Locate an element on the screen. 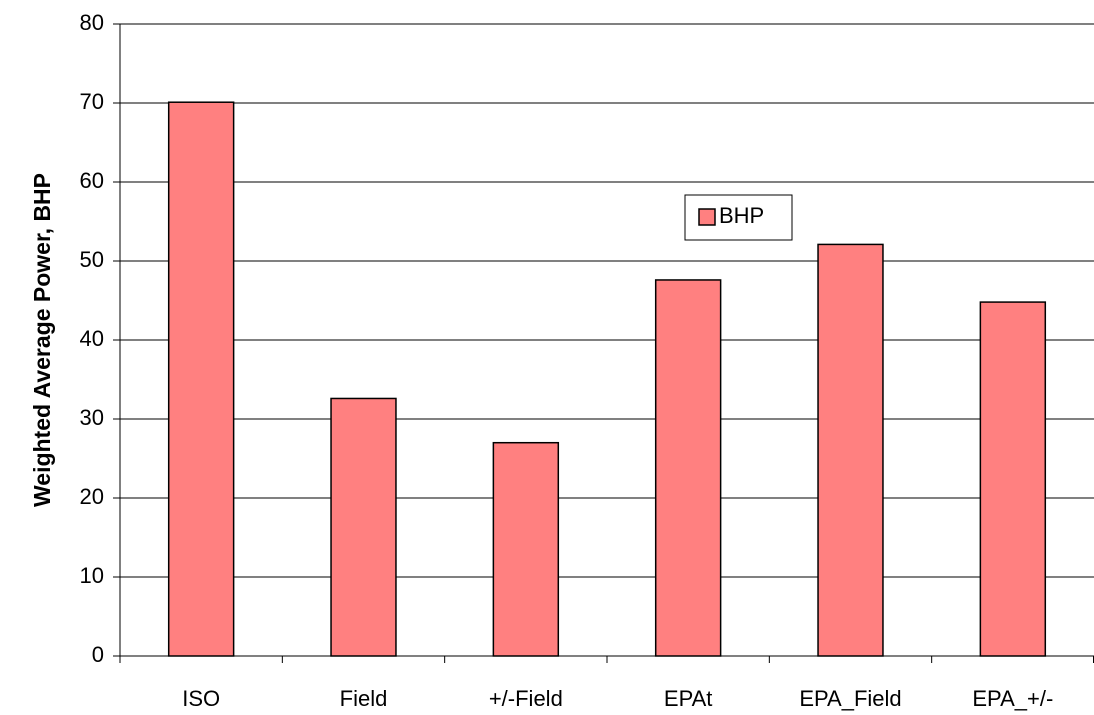  y-tick-label: 80 is located at coordinates (92, 22).